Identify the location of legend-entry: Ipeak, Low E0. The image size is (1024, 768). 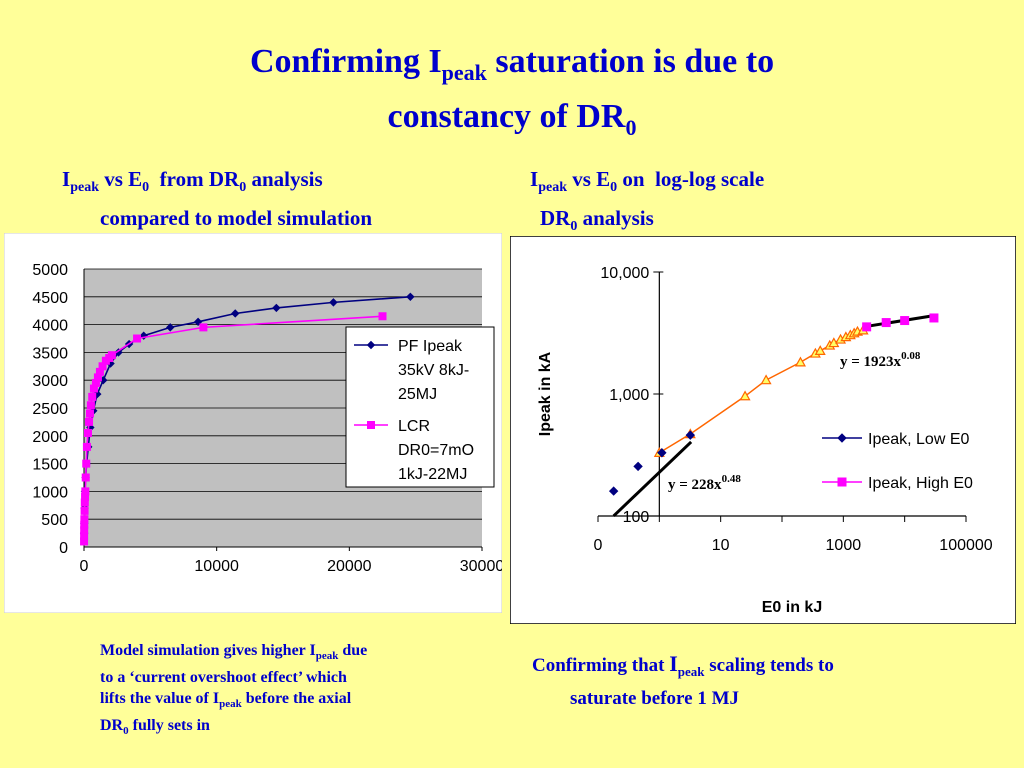
(919, 439).